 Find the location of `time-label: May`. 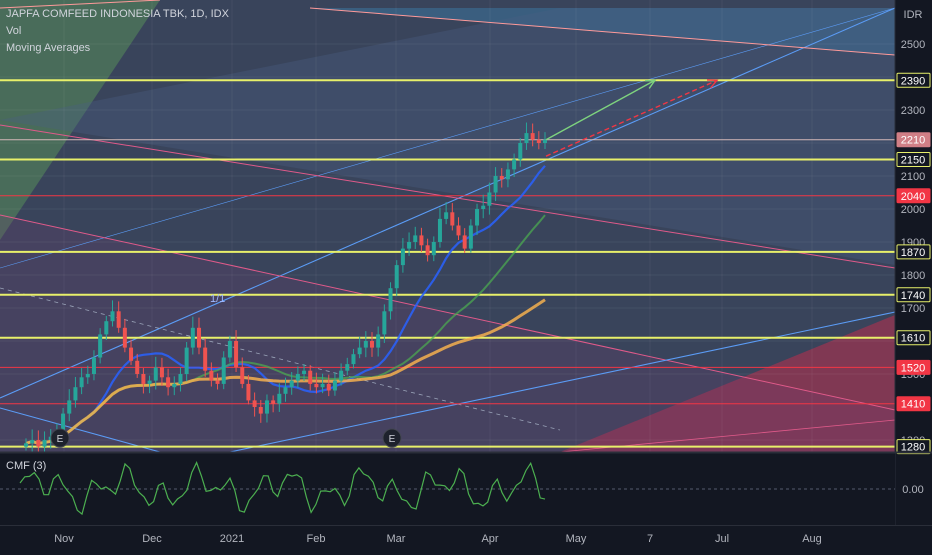

time-label: May is located at coordinates (576, 539).